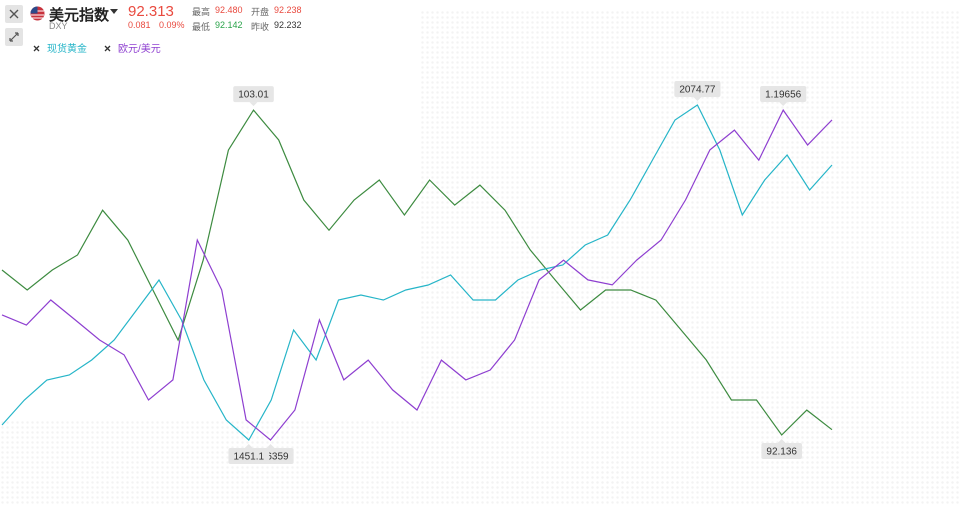 This screenshot has height=506, width=960. I want to click on extreme-label: 1451.1, so click(249, 454).